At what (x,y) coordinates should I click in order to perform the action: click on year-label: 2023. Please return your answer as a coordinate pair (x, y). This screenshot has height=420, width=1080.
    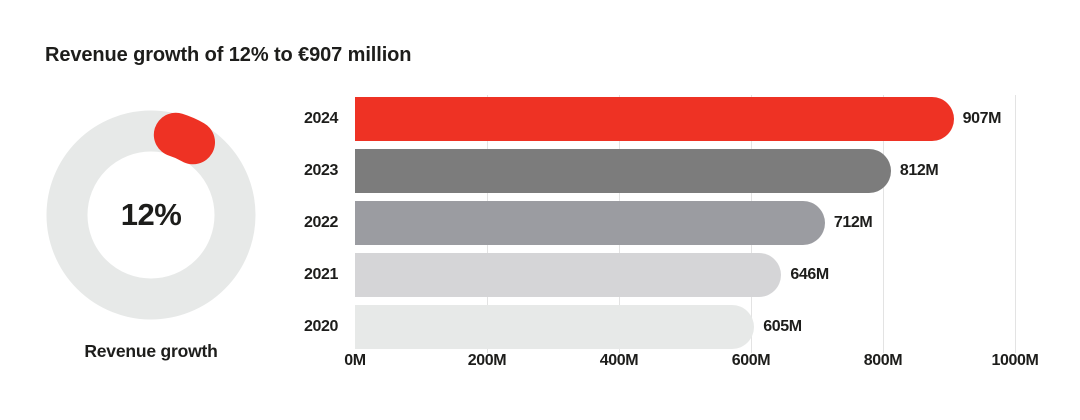
    Looking at the image, I should click on (321, 170).